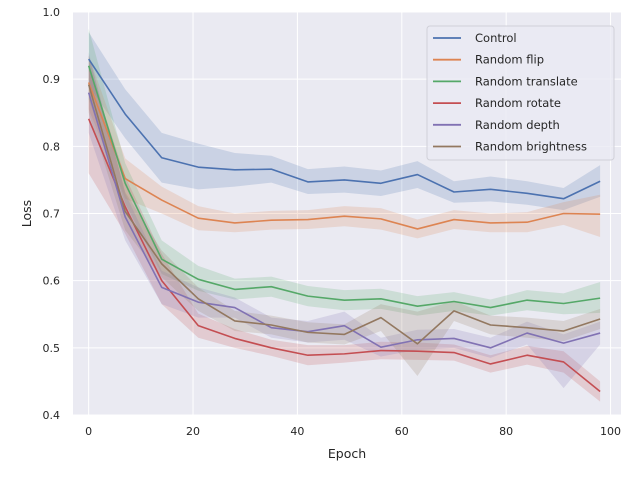 The height and width of the screenshot is (480, 640). Describe the element at coordinates (52, 281) in the screenshot. I see `y-tick-label: 0.6` at that location.